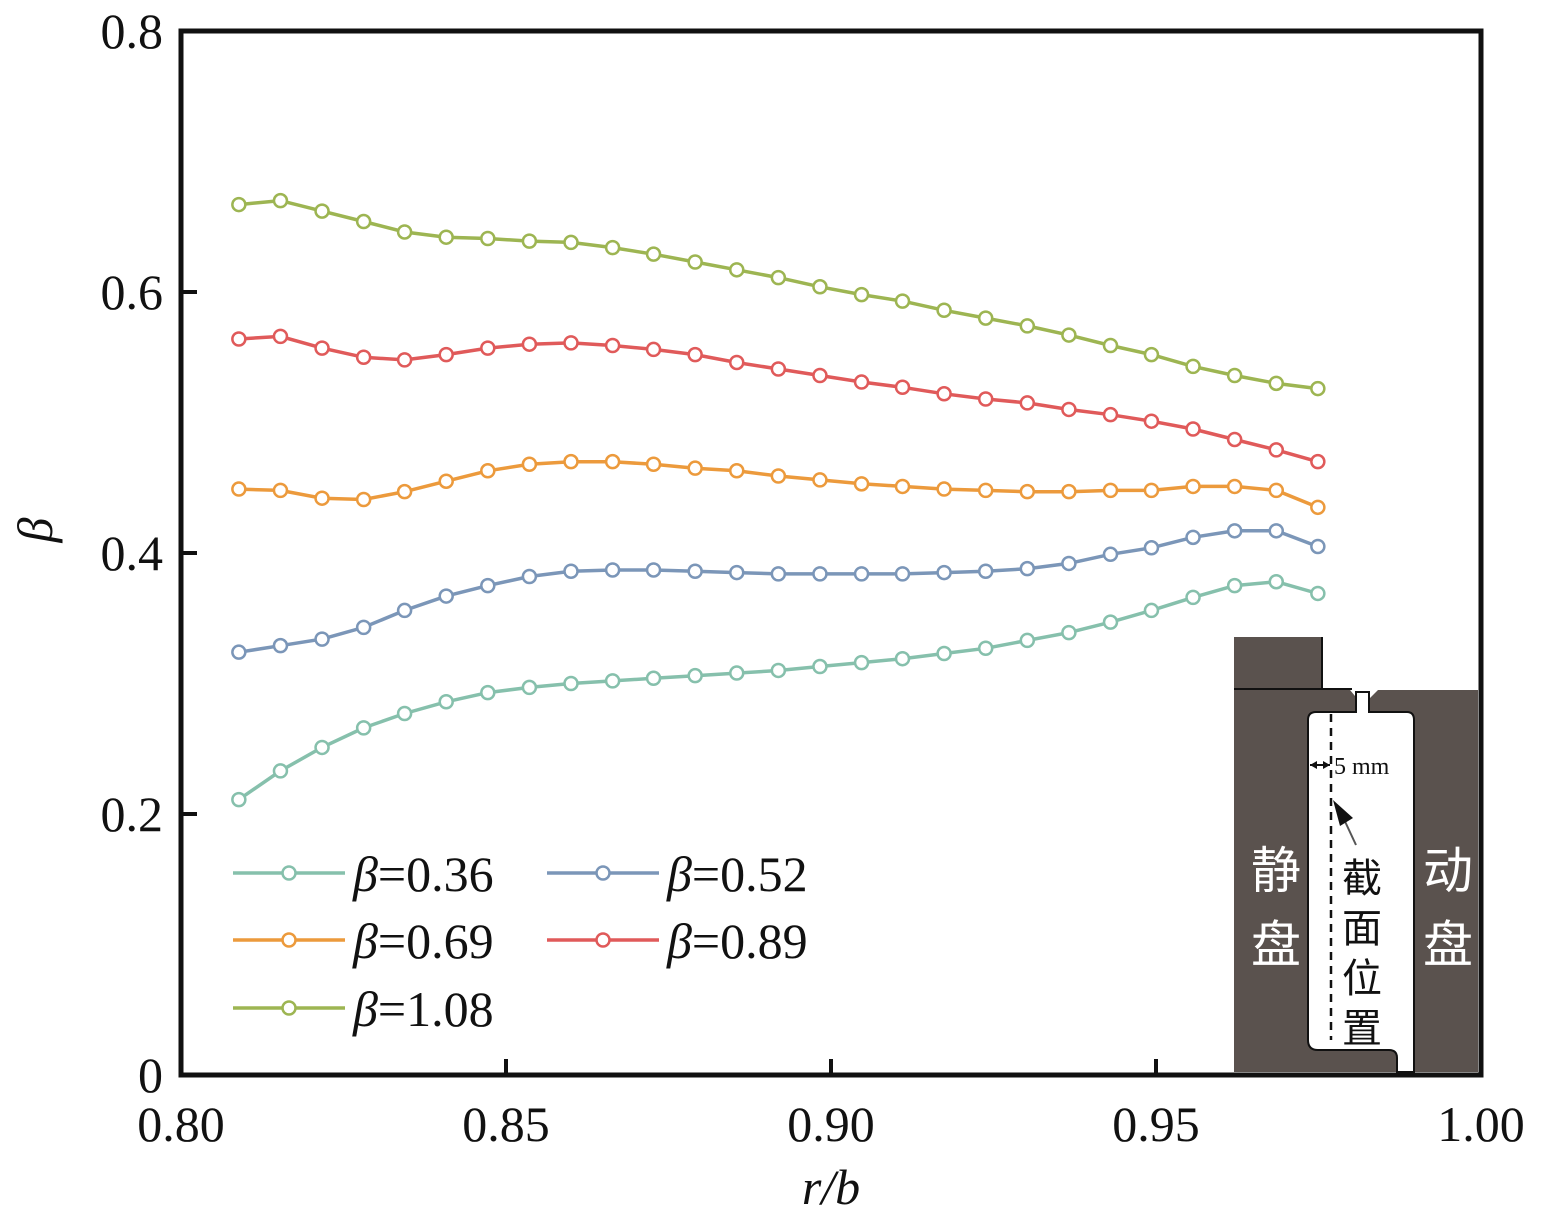  Describe the element at coordinates (1362, 879) in the screenshot. I see `inset-section-char-1: 截` at that location.